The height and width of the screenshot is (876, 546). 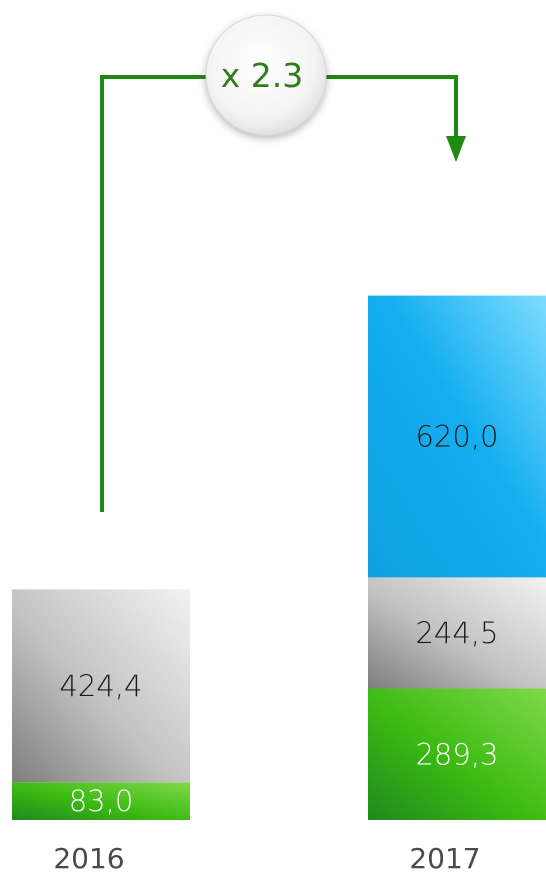 What do you see at coordinates (88, 858) in the screenshot?
I see `category-label-2016: 2016` at bounding box center [88, 858].